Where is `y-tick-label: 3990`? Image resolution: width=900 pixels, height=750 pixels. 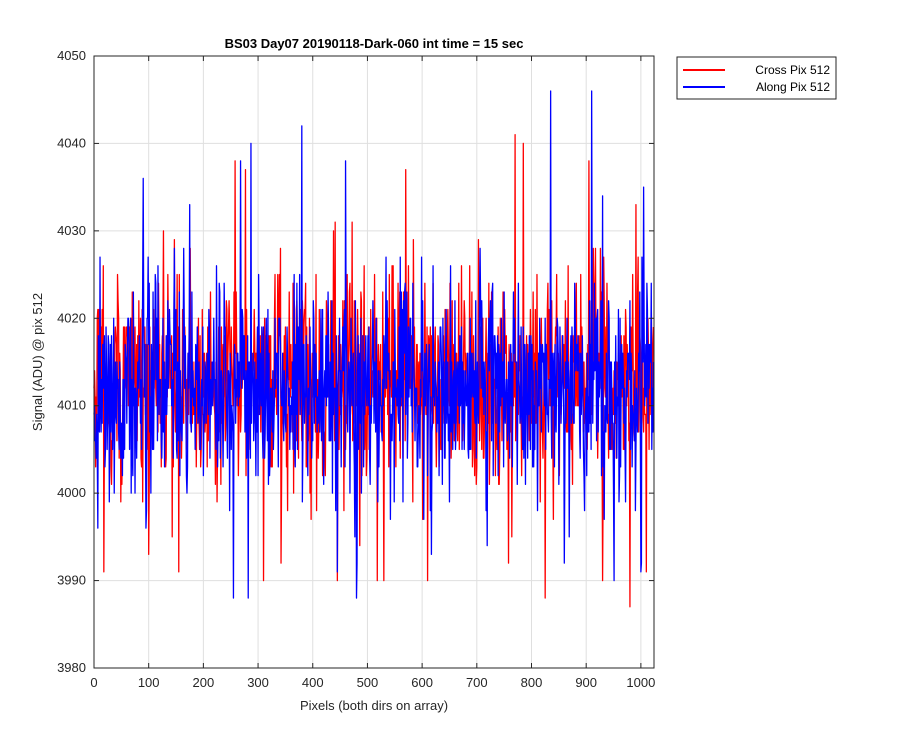
y-tick-label: 3990 is located at coordinates (71, 580).